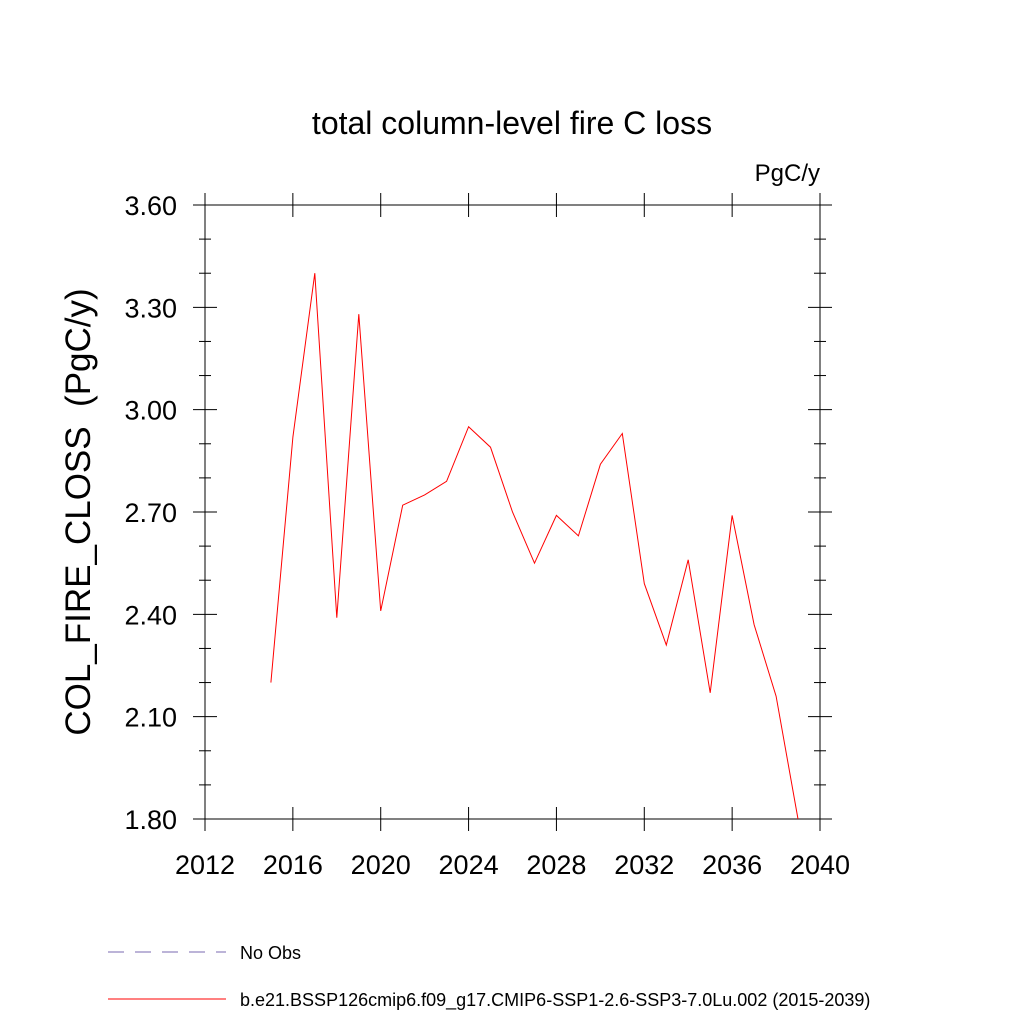  I want to click on y-tick-label: 2.70, so click(150, 513).